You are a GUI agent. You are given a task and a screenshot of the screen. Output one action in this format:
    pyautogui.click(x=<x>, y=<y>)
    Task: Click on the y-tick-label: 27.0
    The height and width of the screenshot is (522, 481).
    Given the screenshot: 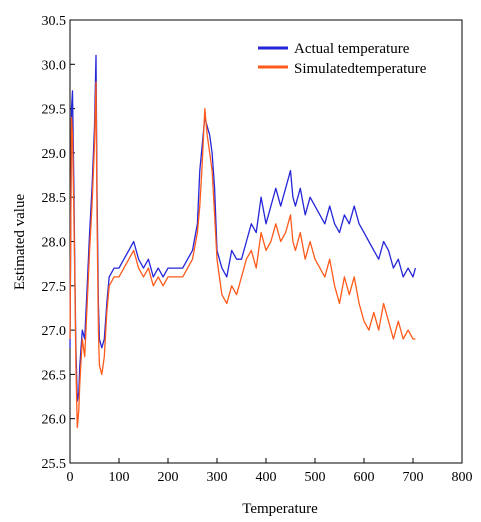 What is the action you would take?
    pyautogui.click(x=54, y=331)
    